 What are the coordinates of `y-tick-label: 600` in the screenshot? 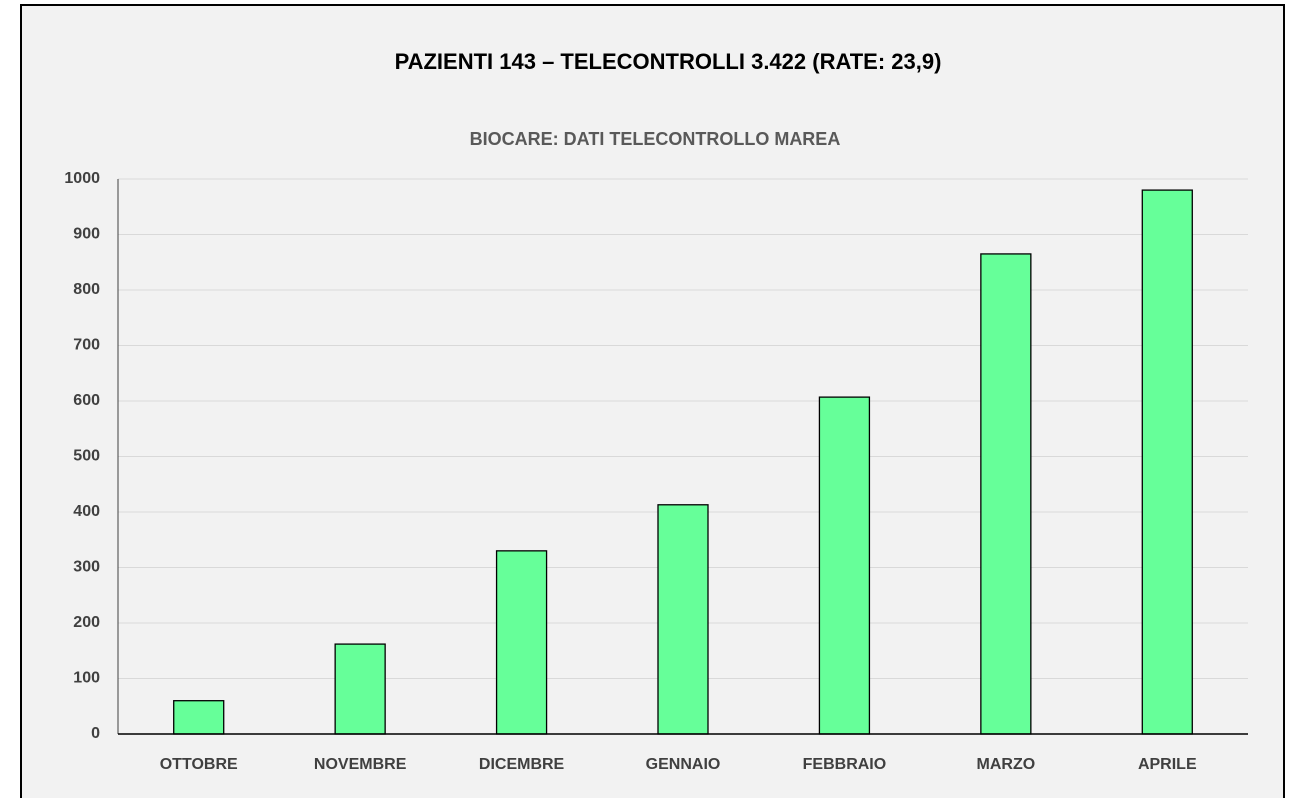 It's located at (86, 400).